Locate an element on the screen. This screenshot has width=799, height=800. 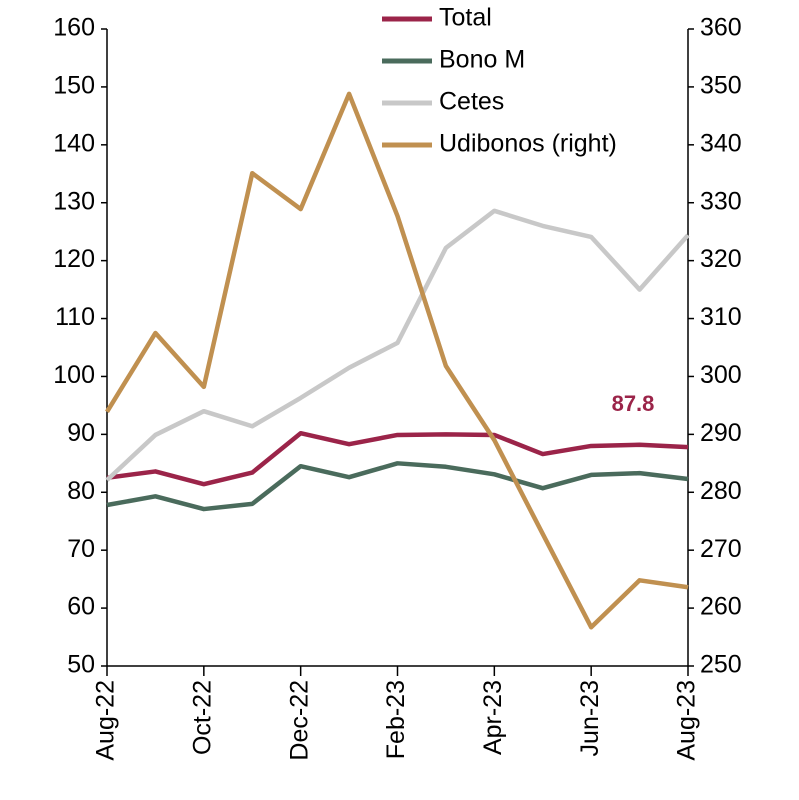
y2-tick-label: 300 is located at coordinates (721, 375).